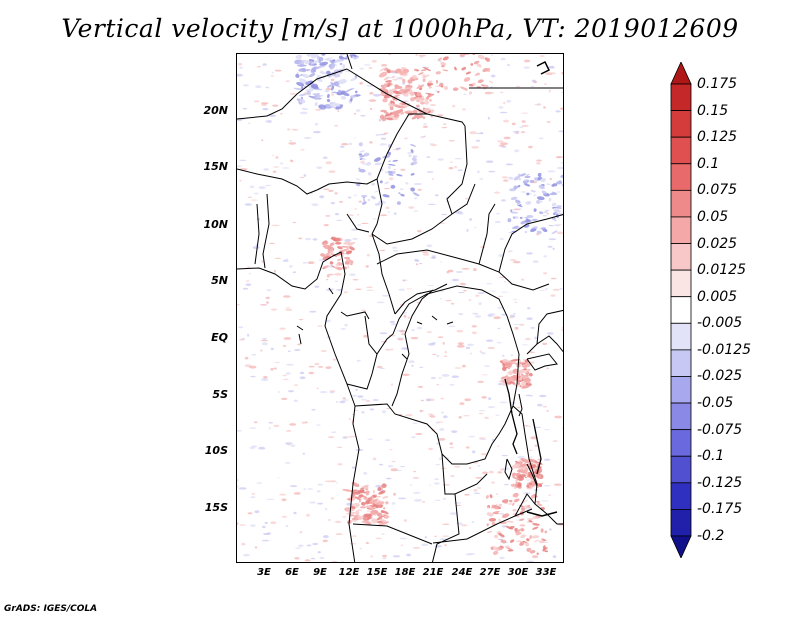  I want to click on colorbar-tick-label: -0.0125, so click(724, 349).